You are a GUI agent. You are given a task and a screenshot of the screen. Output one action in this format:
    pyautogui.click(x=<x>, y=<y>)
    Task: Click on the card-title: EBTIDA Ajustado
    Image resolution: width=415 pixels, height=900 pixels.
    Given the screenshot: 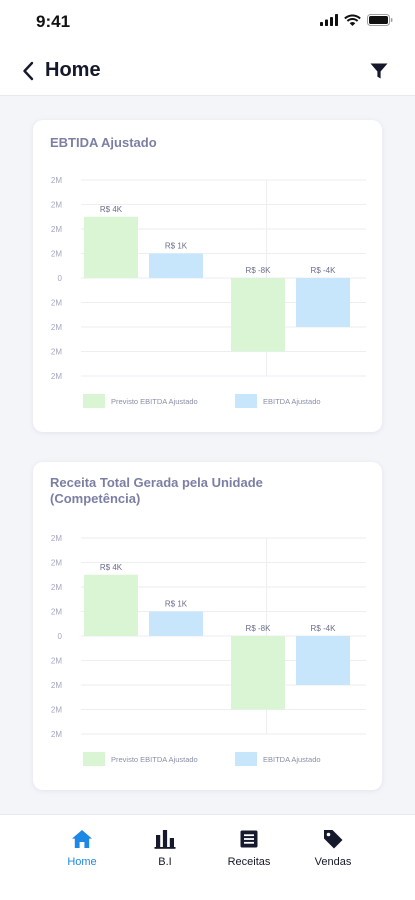 What is the action you would take?
    pyautogui.click(x=103, y=142)
    